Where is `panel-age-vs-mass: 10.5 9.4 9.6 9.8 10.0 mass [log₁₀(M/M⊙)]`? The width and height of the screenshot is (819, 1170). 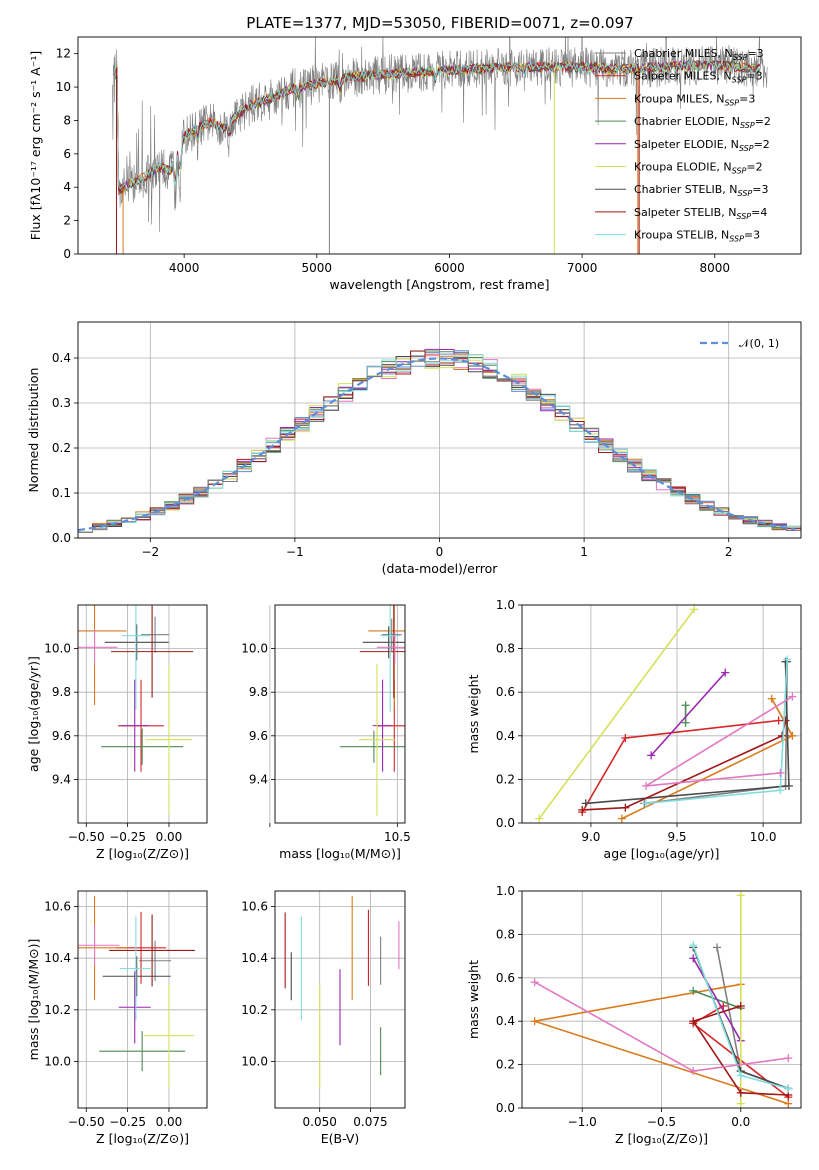
panel-age-vs-mass: 10.5 9.4 9.6 9.8 10.0 mass [log₁₀(M/M⊙)] is located at coordinates (326, 732).